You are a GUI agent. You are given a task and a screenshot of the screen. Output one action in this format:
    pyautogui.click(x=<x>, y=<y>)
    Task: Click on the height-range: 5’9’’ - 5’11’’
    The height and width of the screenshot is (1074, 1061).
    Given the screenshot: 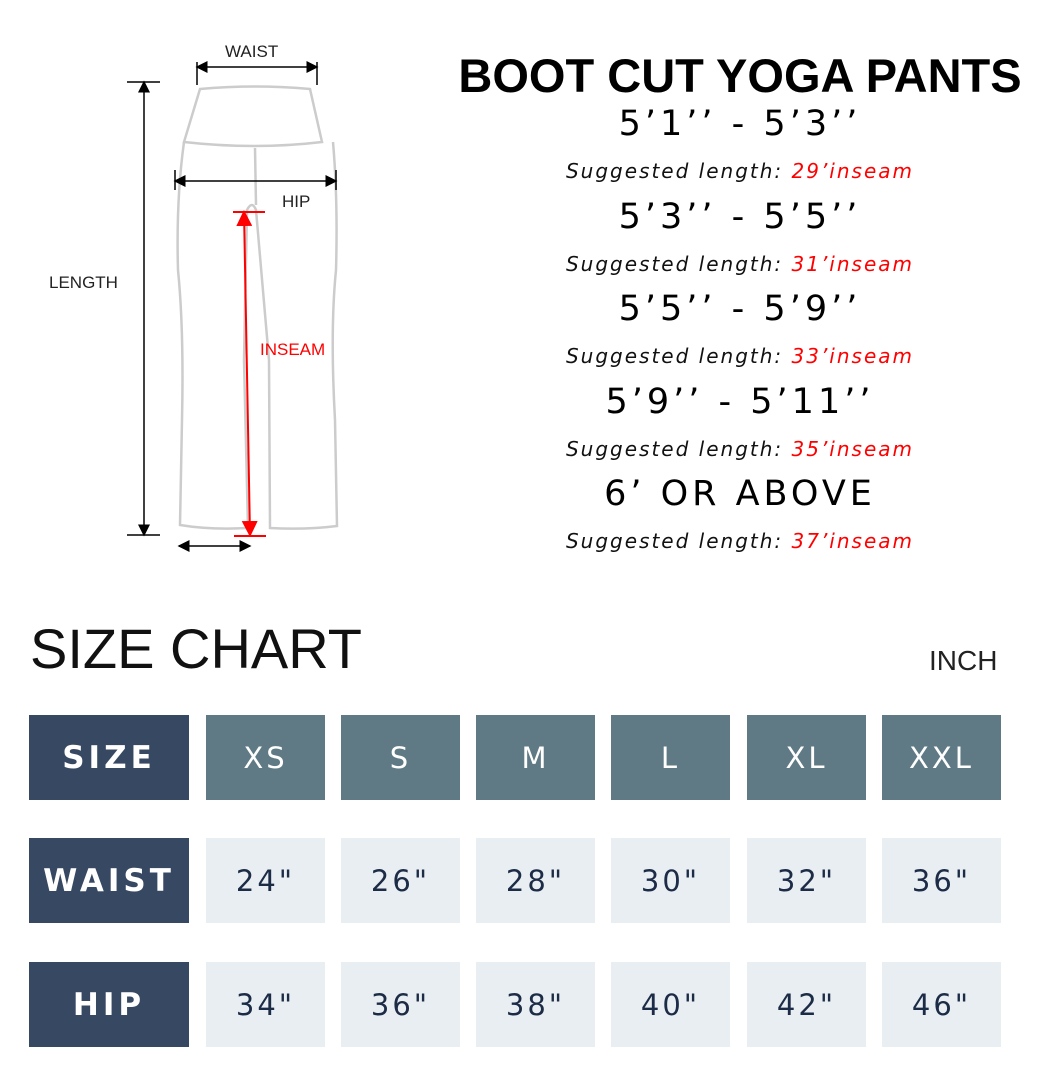 What is the action you would take?
    pyautogui.click(x=740, y=401)
    